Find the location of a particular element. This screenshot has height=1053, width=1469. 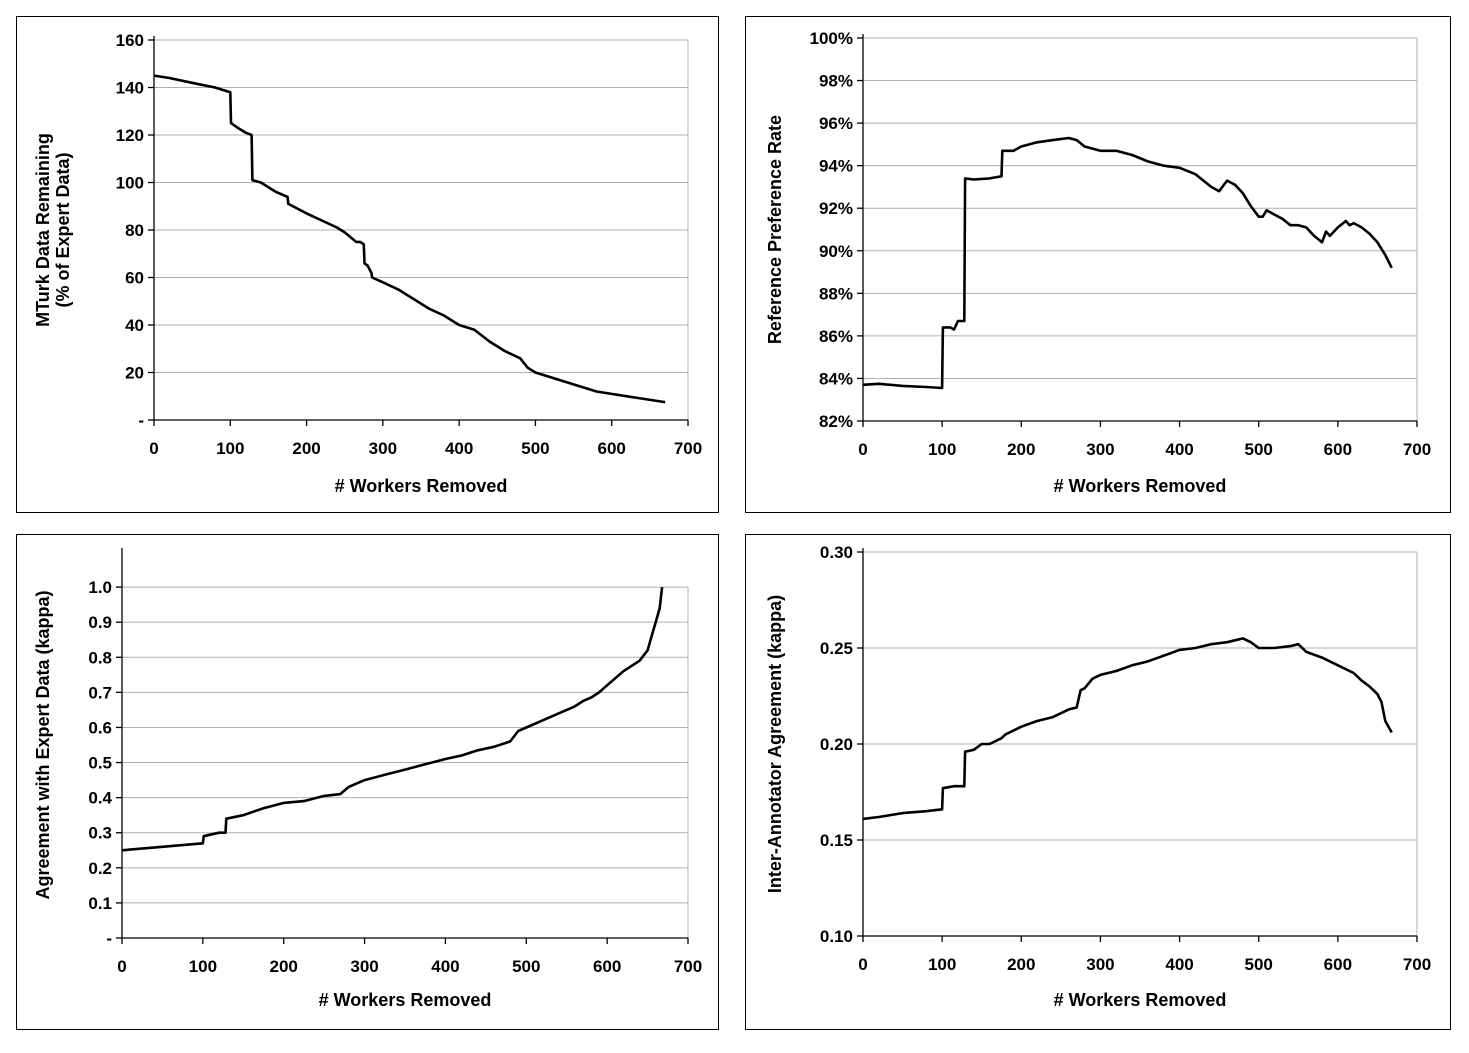

y-tick-label: 88% is located at coordinates (836, 293).